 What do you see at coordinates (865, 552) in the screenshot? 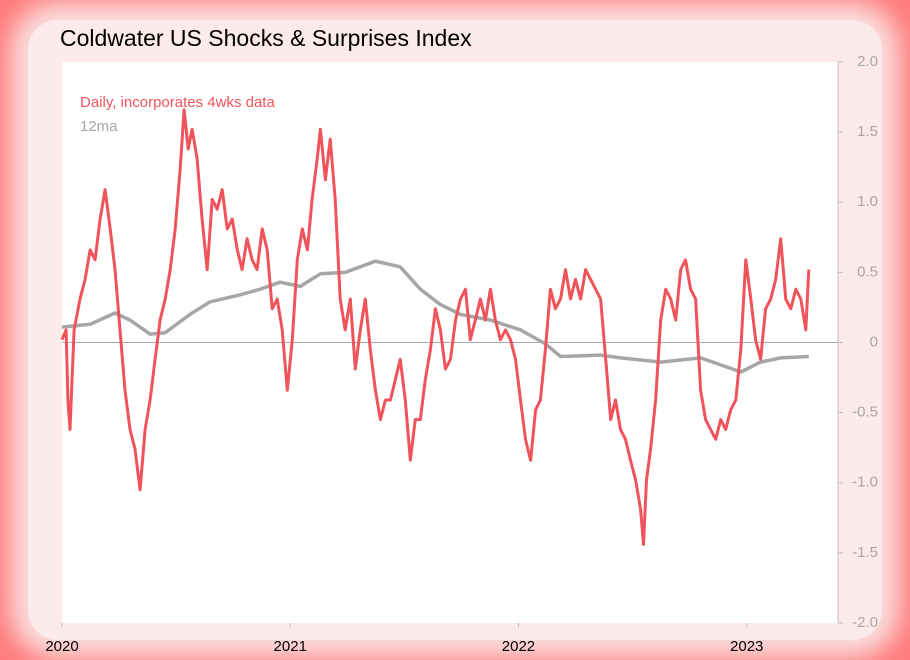
I see `y-tick-label: -1.5` at bounding box center [865, 552].